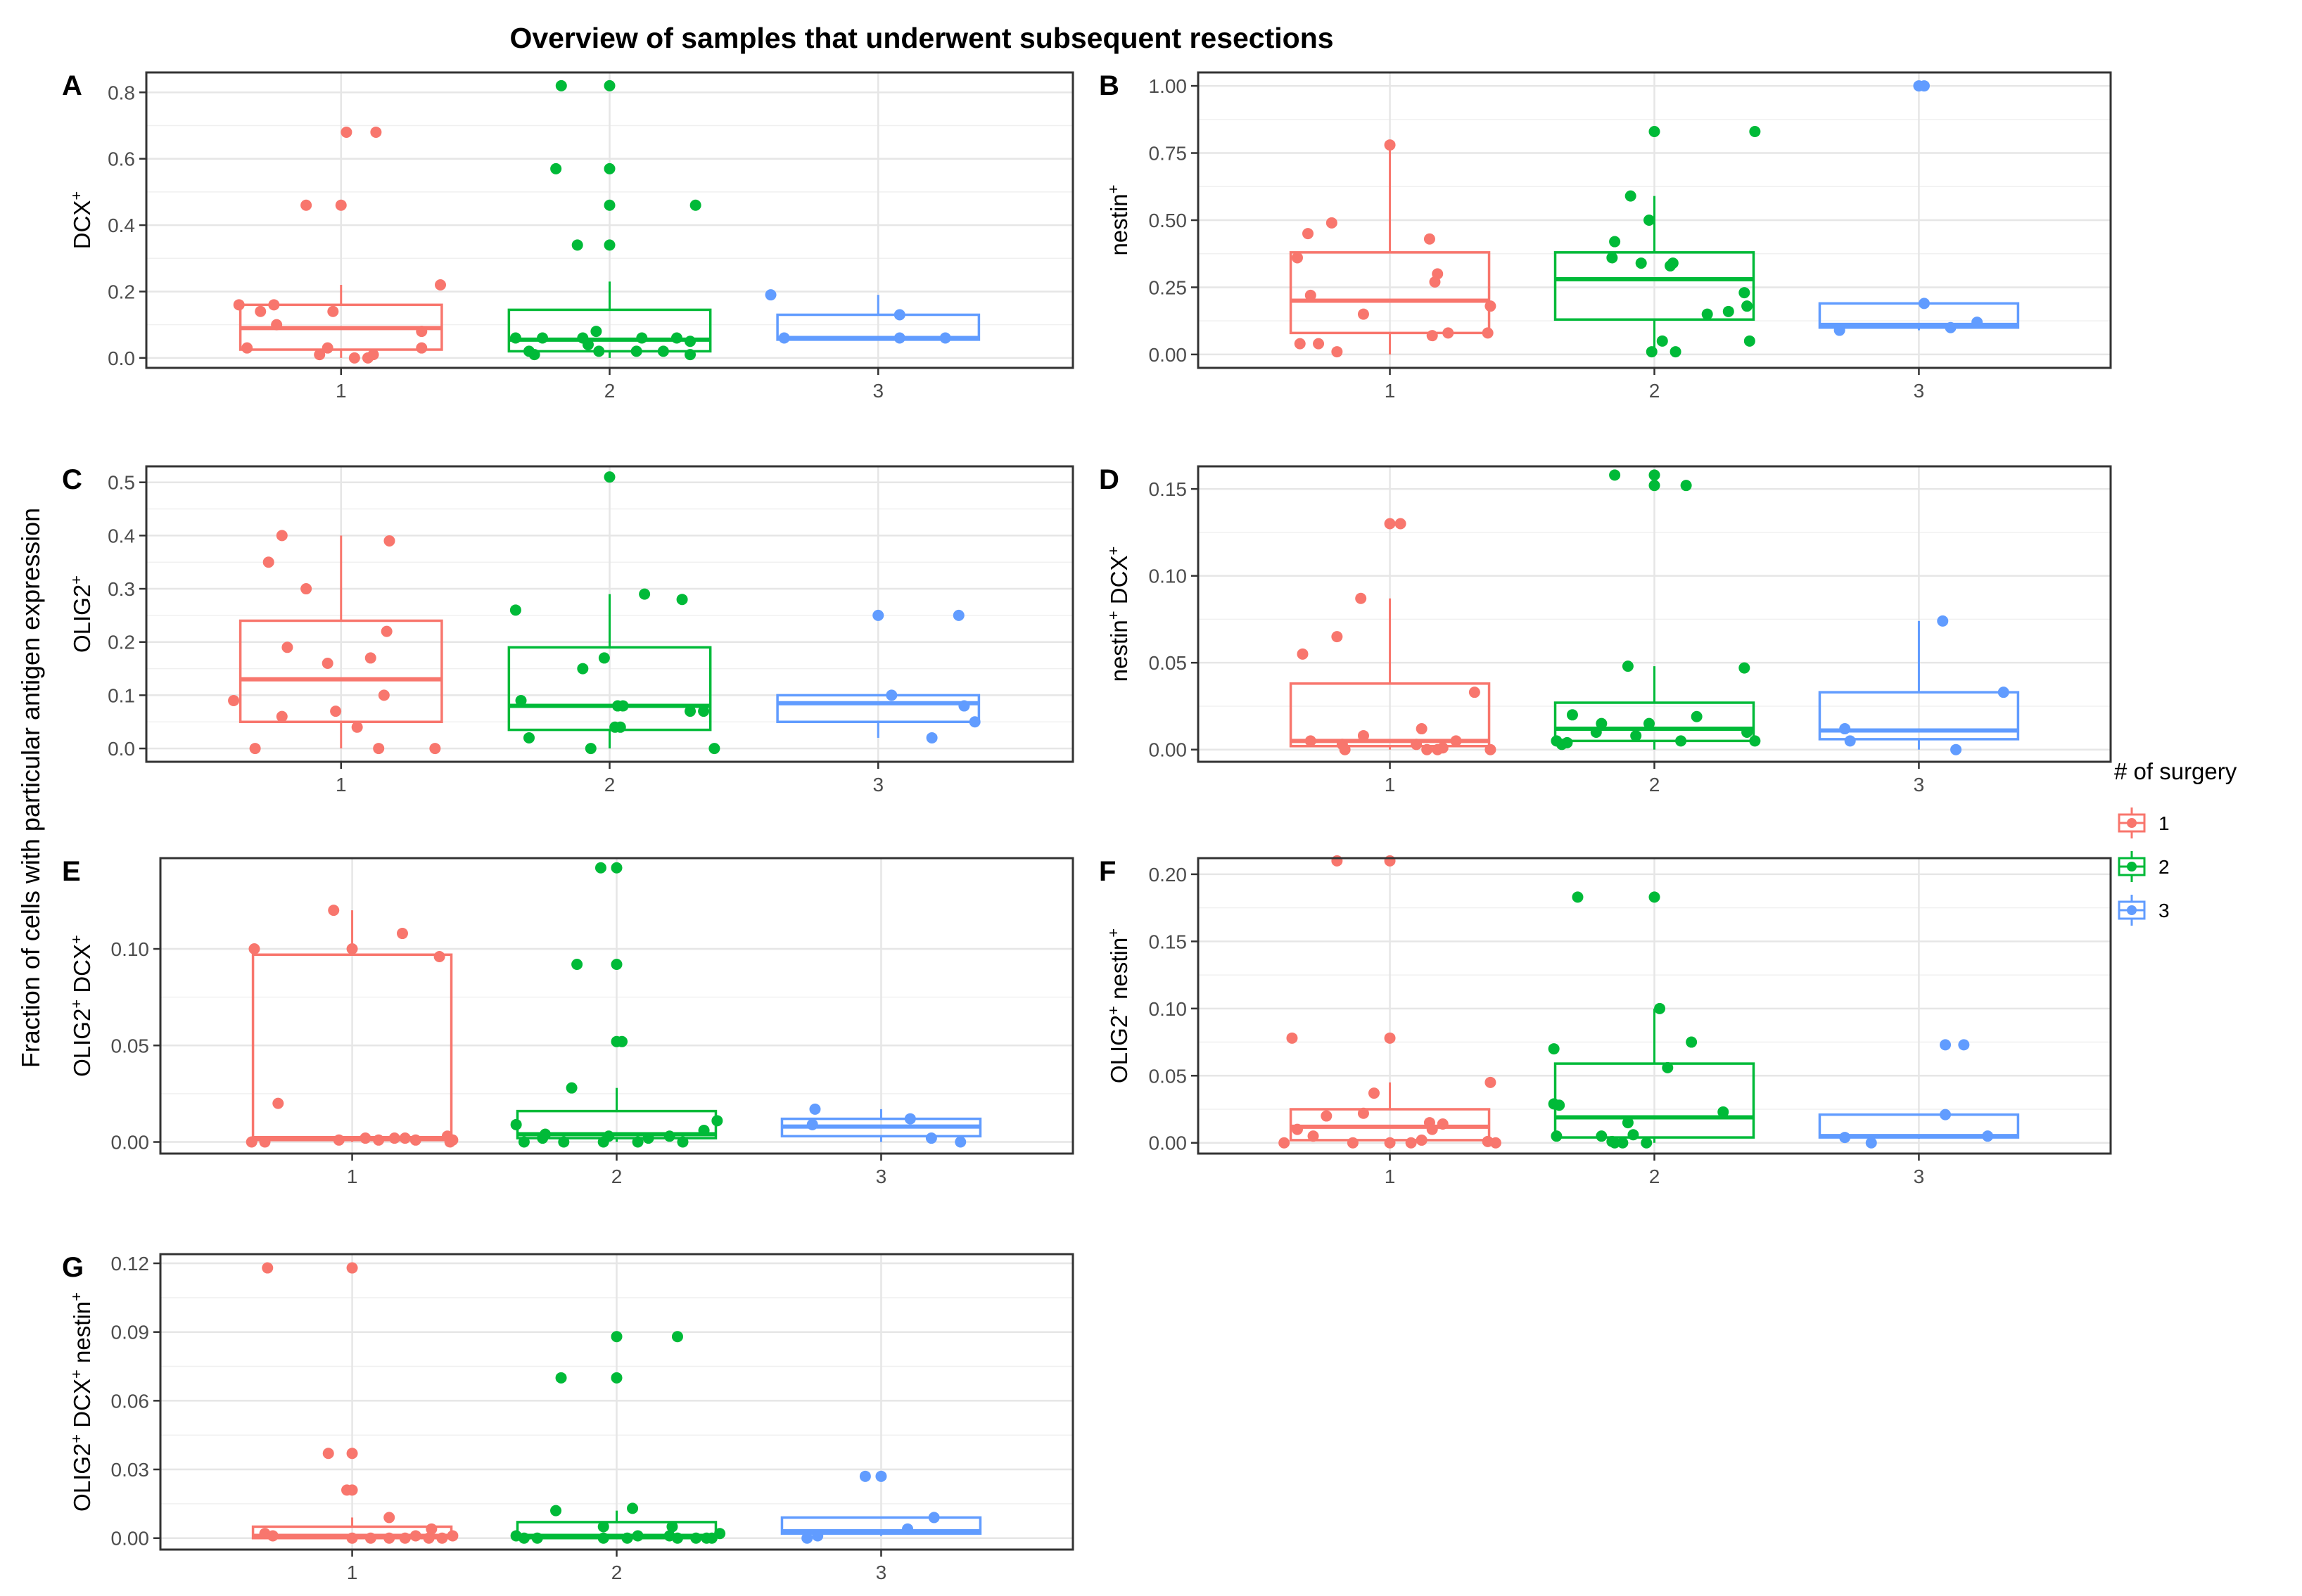 This screenshot has width=2302, height=1596. Describe the element at coordinates (2164, 910) in the screenshot. I see `legend-label: 3` at that location.